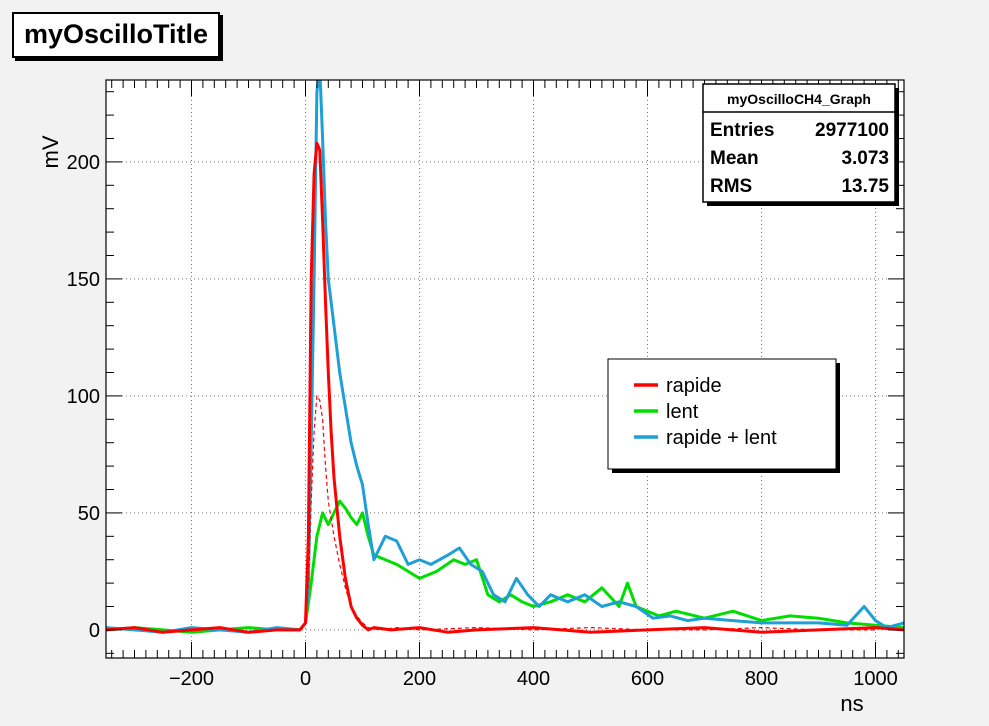 The height and width of the screenshot is (726, 989). Describe the element at coordinates (50, 151) in the screenshot. I see `y-axis-label: mV` at that location.